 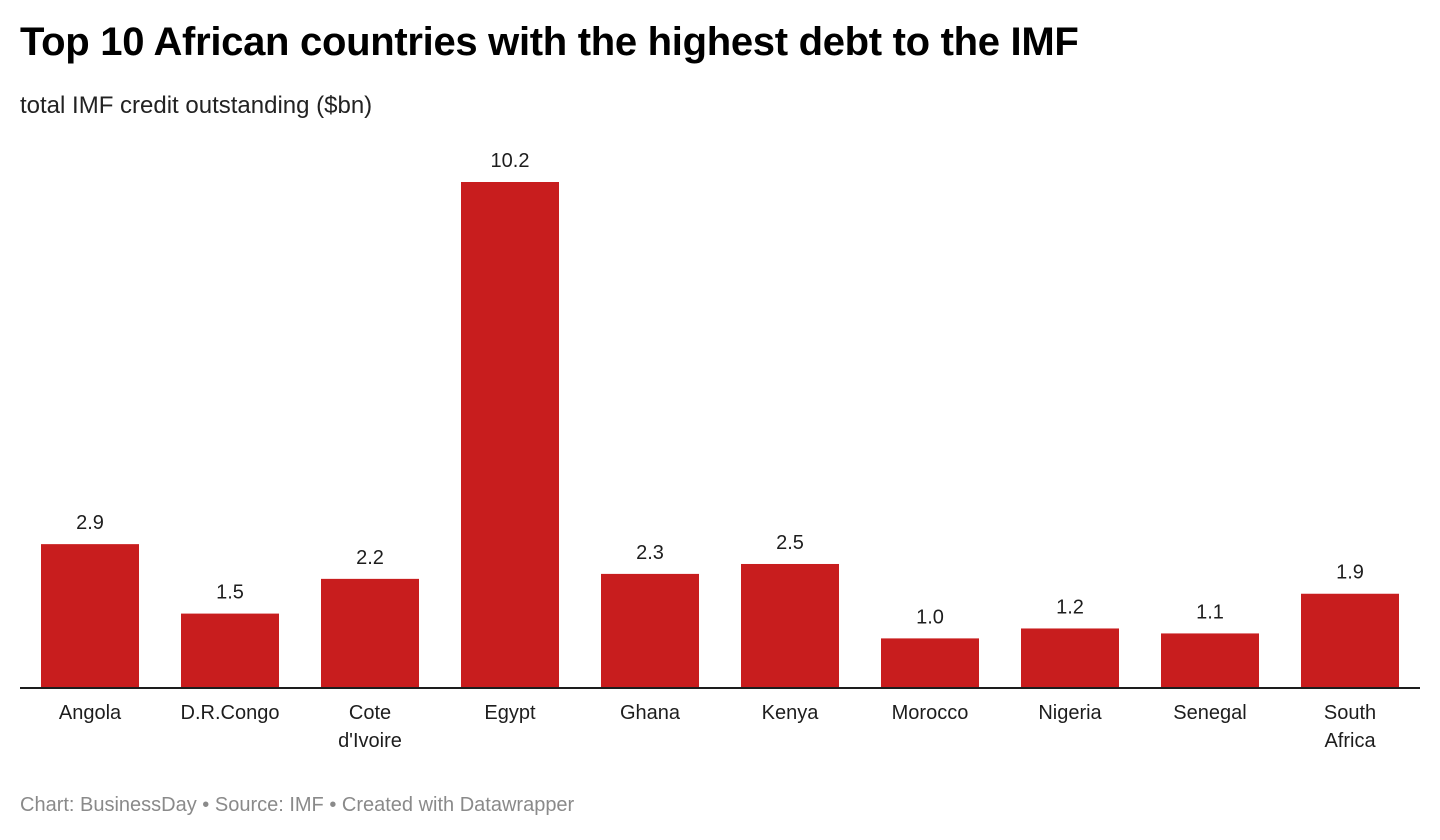 What do you see at coordinates (510, 161) in the screenshot?
I see `data-label: 10.2` at bounding box center [510, 161].